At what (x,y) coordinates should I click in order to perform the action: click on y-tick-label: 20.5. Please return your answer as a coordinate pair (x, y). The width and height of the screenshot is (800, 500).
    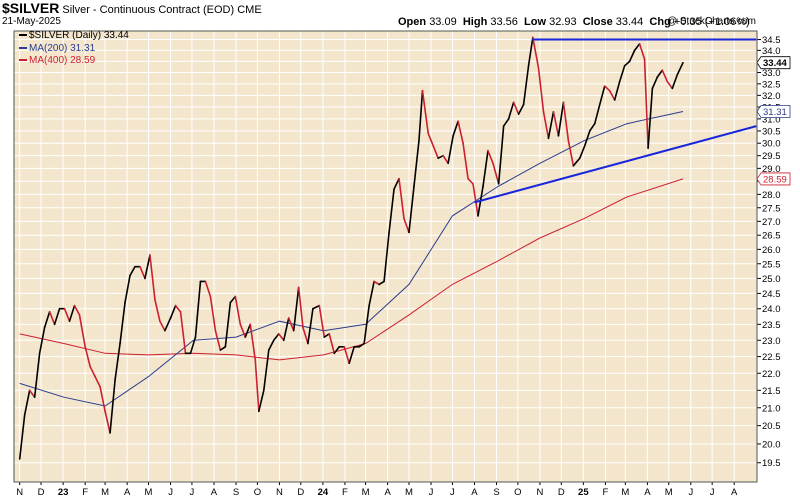
    Looking at the image, I should click on (771, 426).